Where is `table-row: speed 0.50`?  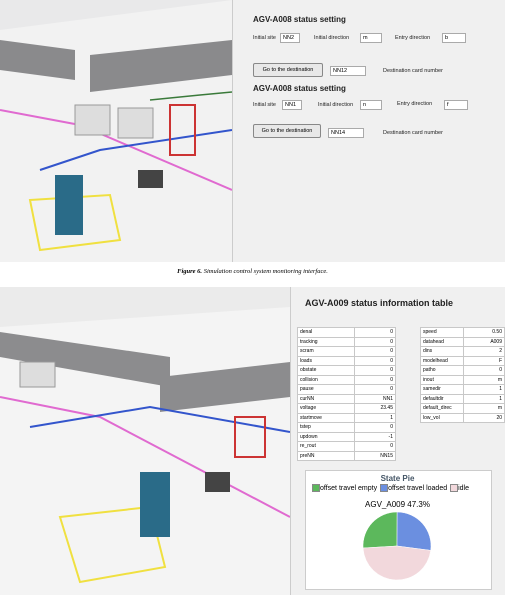 table-row: speed 0.50 is located at coordinates (462, 332).